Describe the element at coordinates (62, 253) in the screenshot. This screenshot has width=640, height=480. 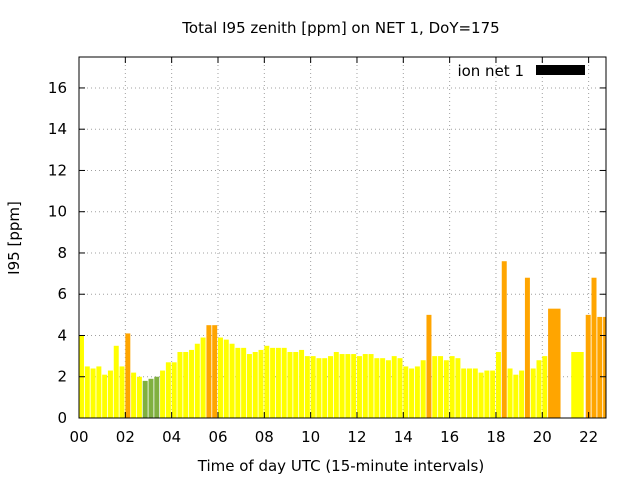
I see `y-tick-label: 8` at that location.